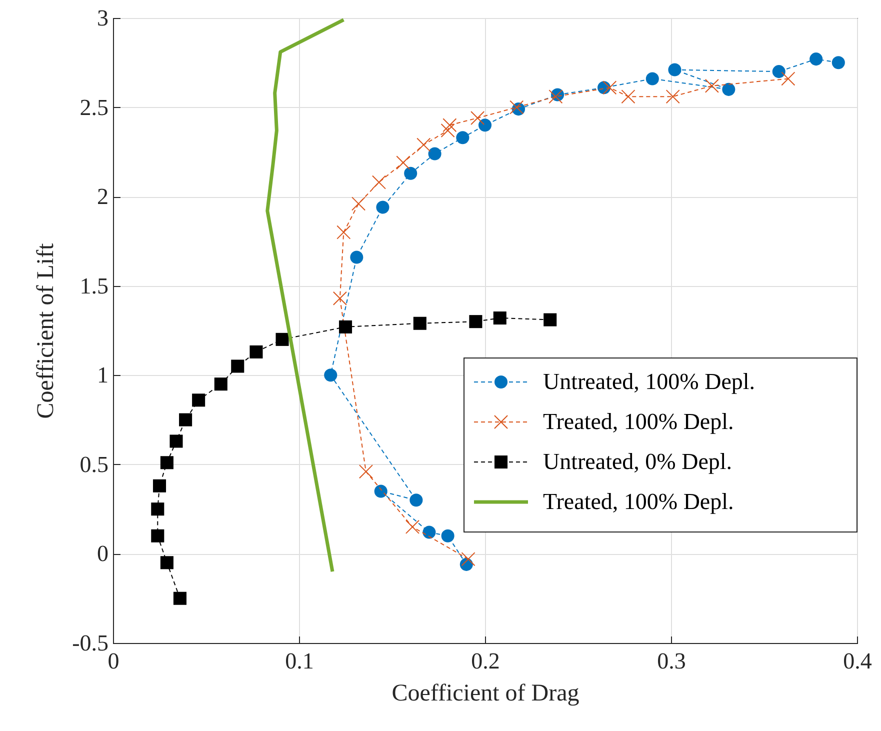 The height and width of the screenshot is (731, 881). I want to click on legend-label: Untreated, 0% Depl., so click(637, 461).